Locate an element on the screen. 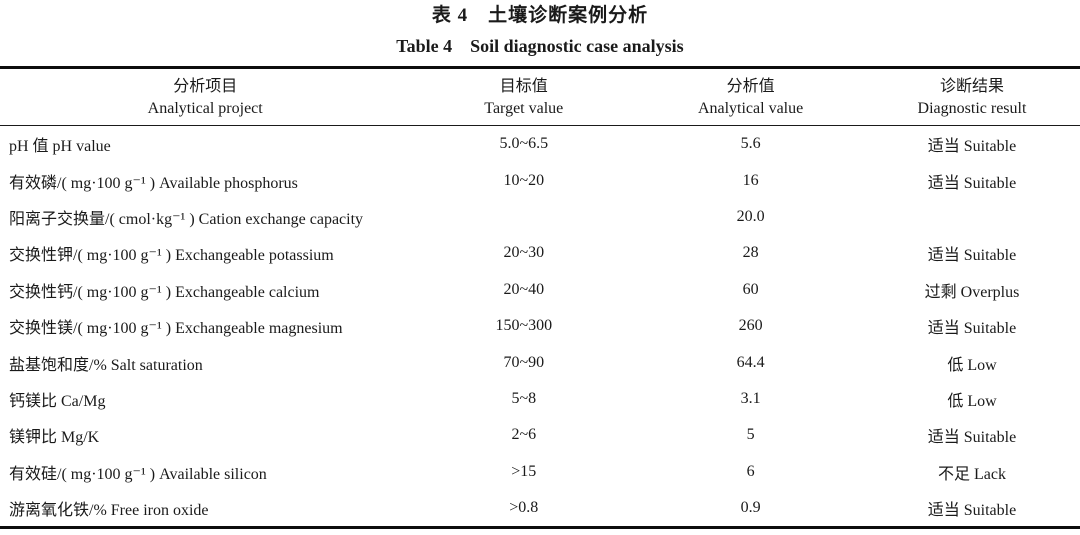  project-cell: 镁钾比 Mg/K is located at coordinates (54, 438).